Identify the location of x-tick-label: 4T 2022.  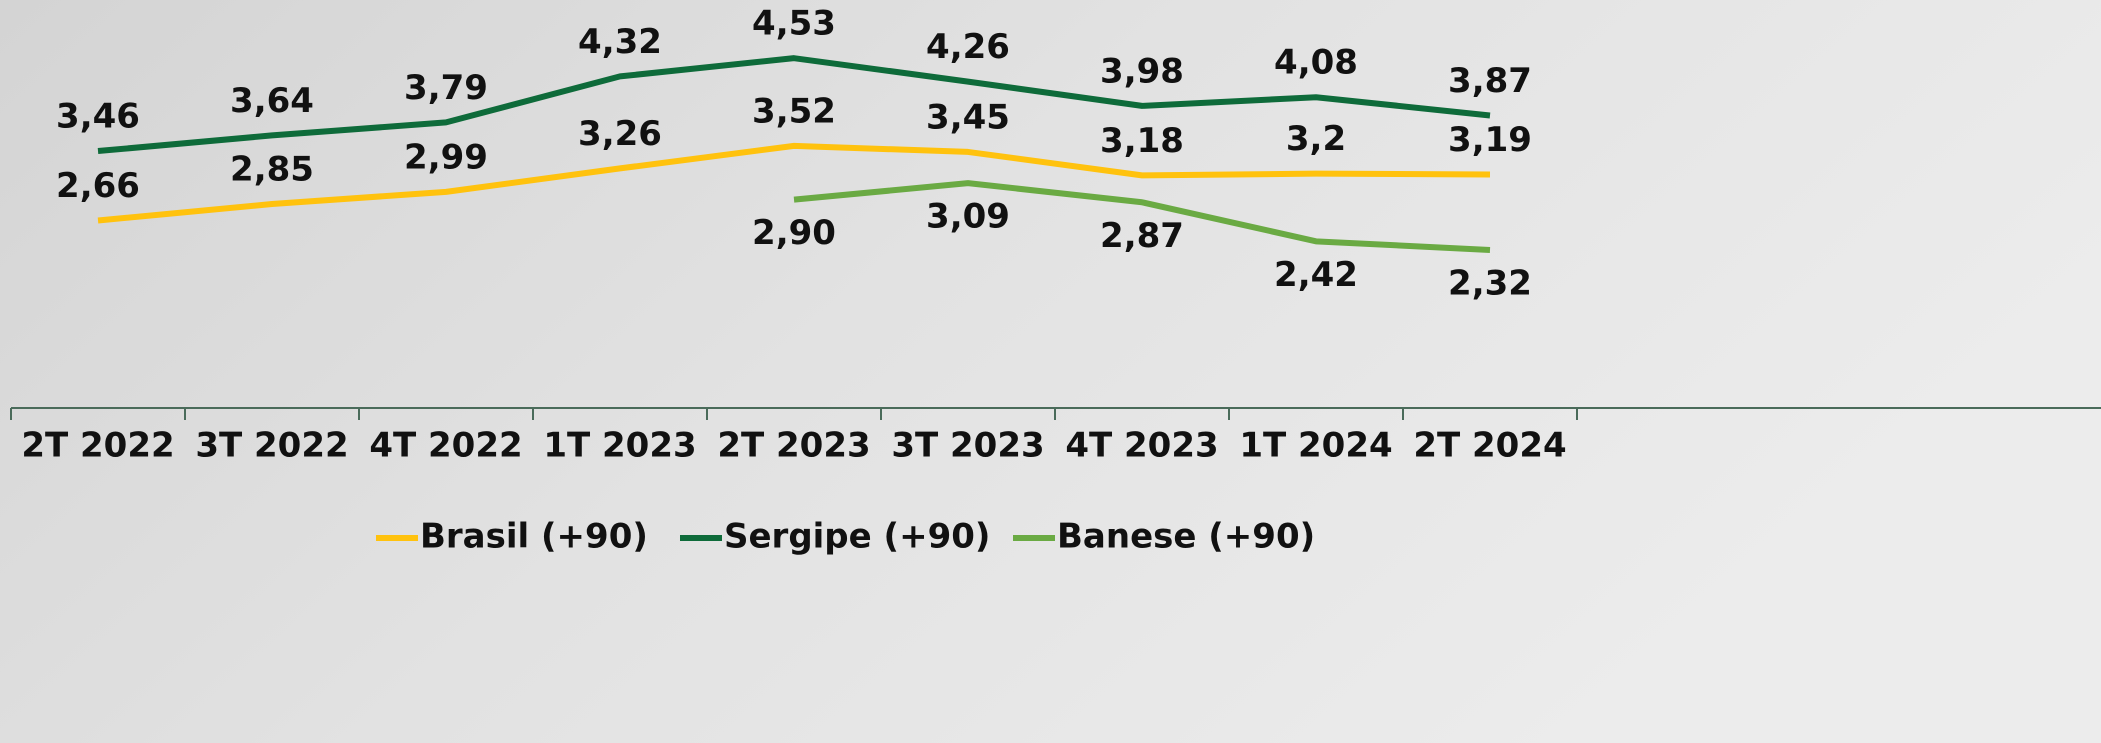
(445, 446).